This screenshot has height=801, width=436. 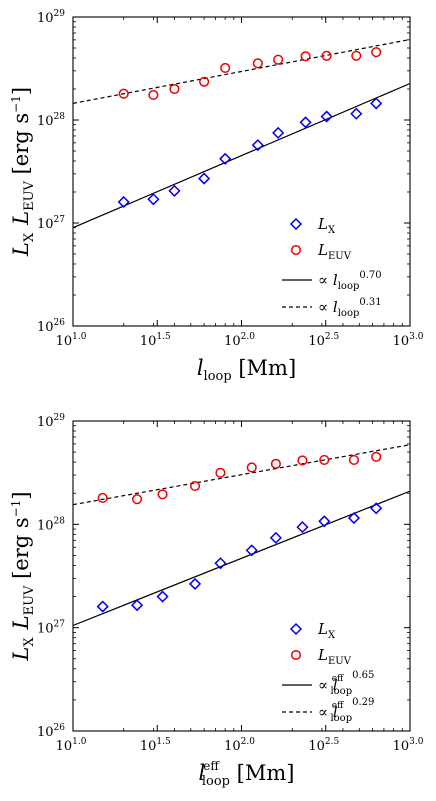 What do you see at coordinates (346, 710) in the screenshot?
I see `legend-fit-label: ∝ leff loop0.29` at bounding box center [346, 710].